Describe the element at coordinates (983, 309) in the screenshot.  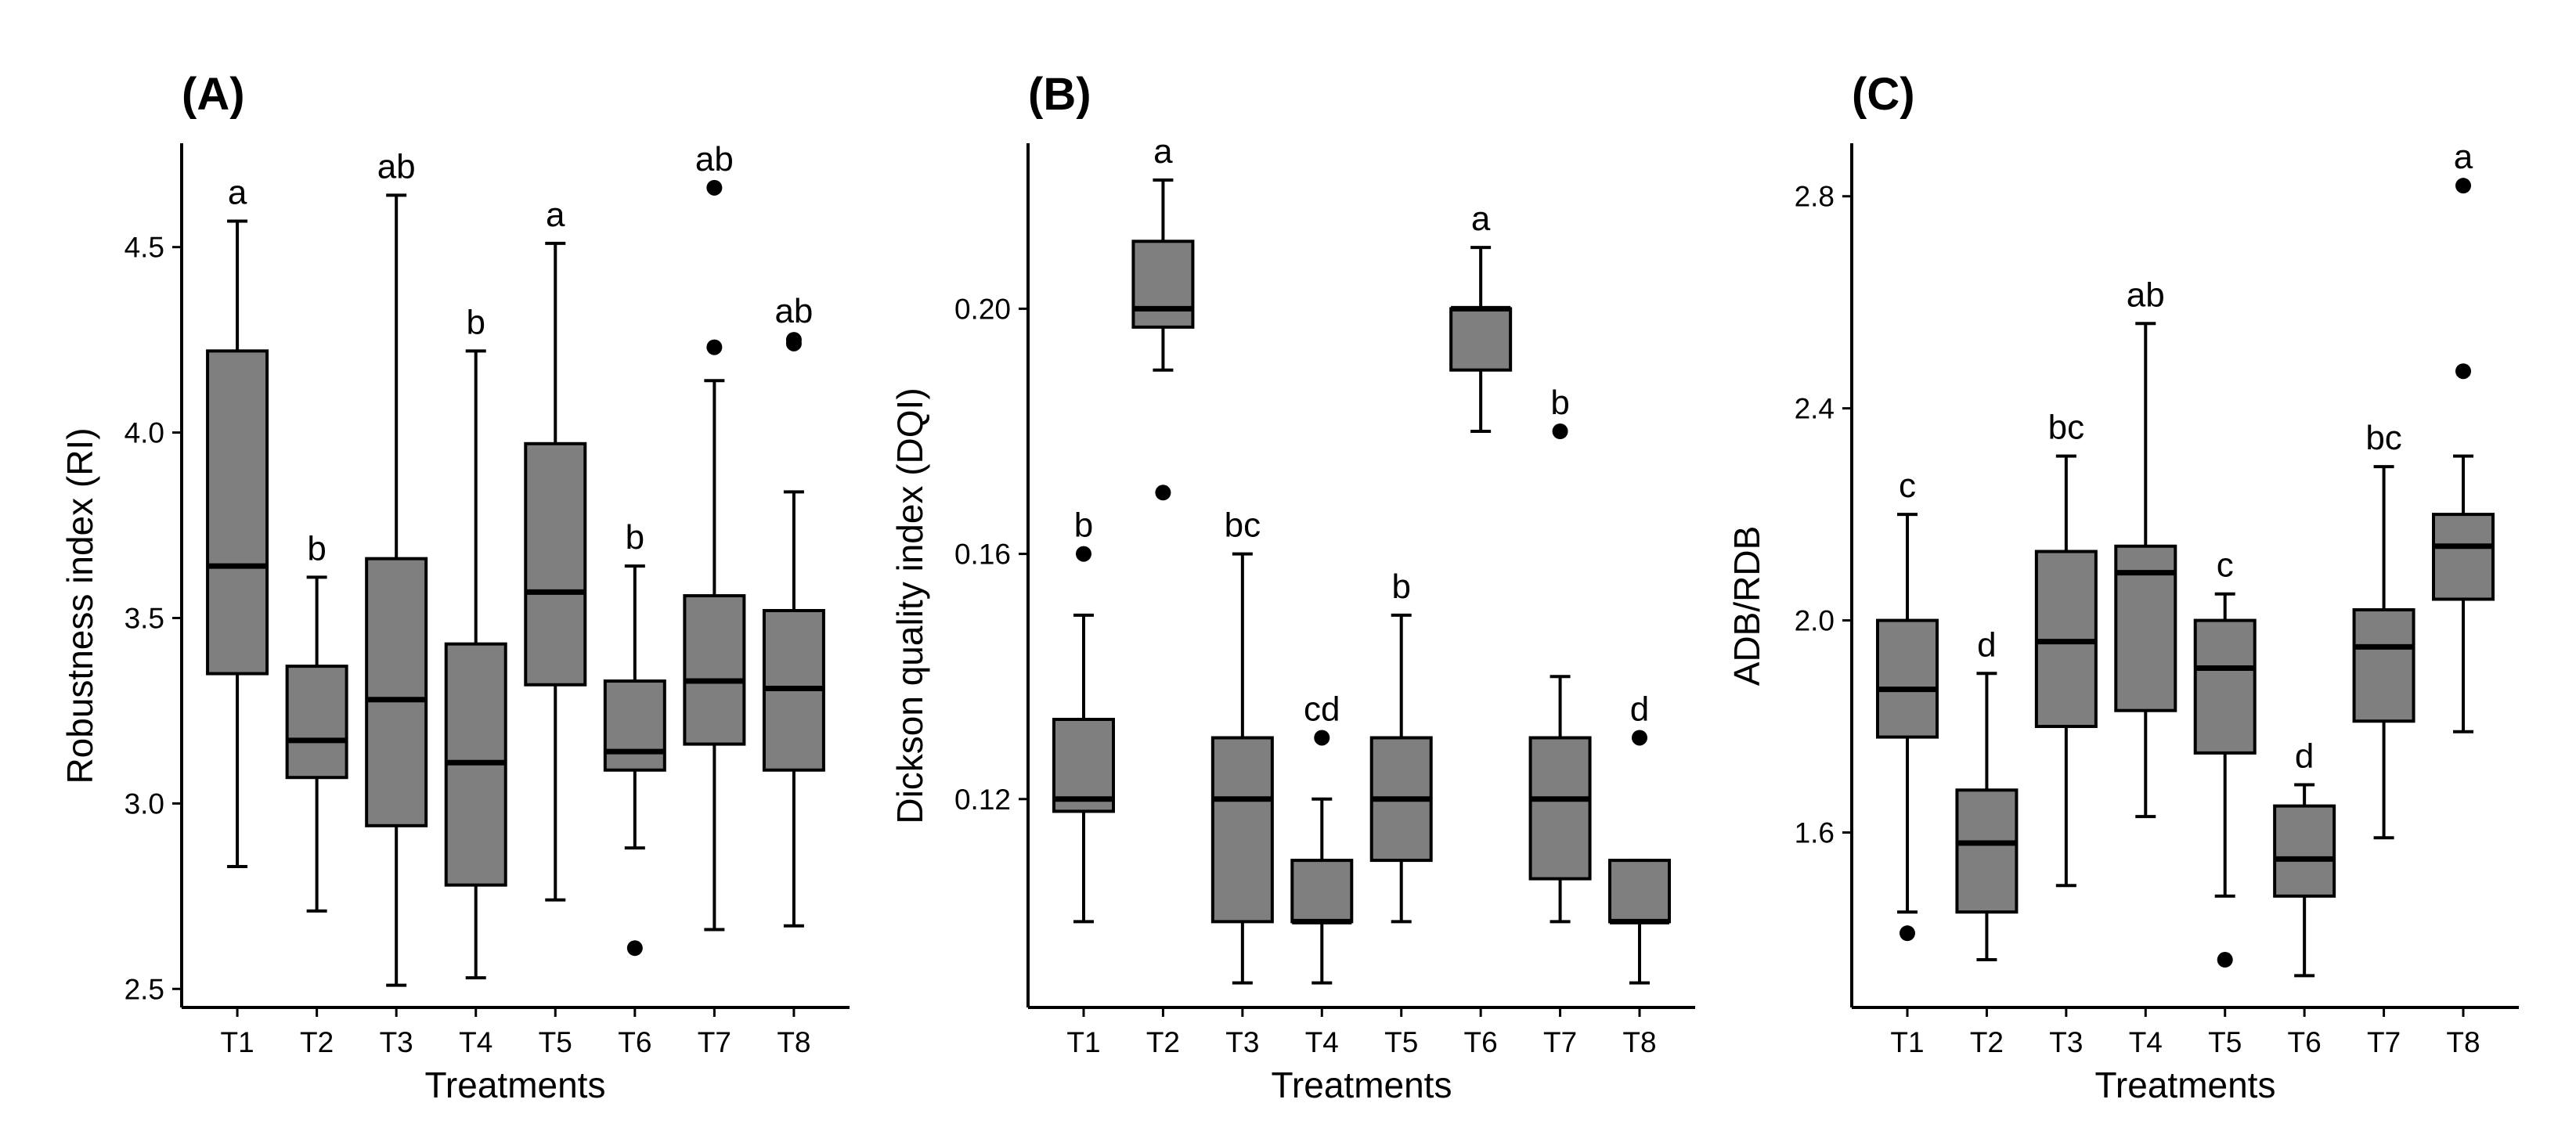
I see `panel-b-y-tick-label: 0.20` at that location.